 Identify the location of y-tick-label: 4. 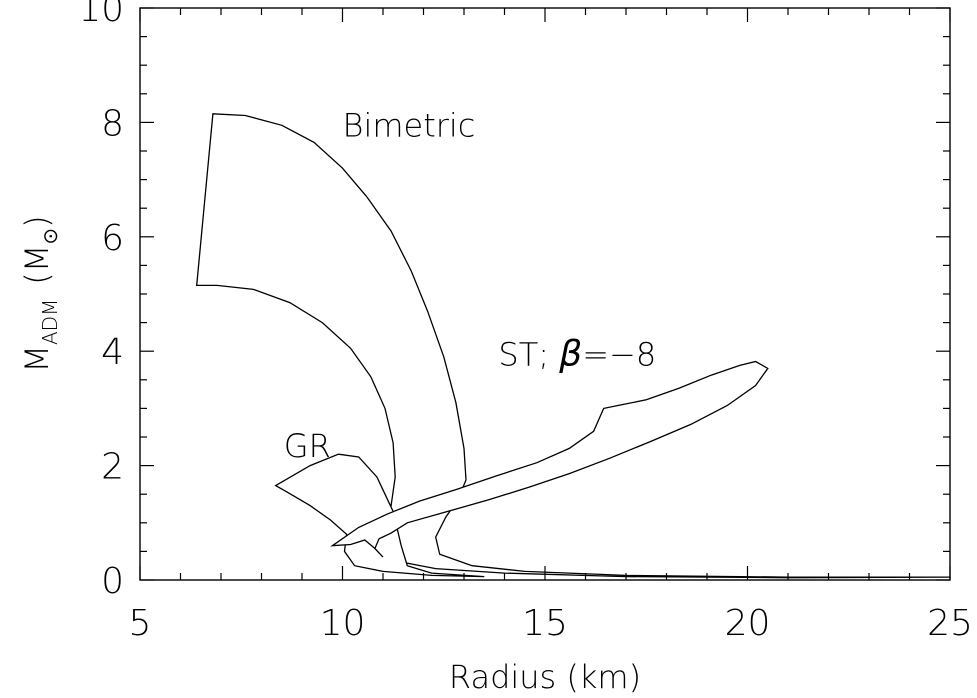
(112, 352).